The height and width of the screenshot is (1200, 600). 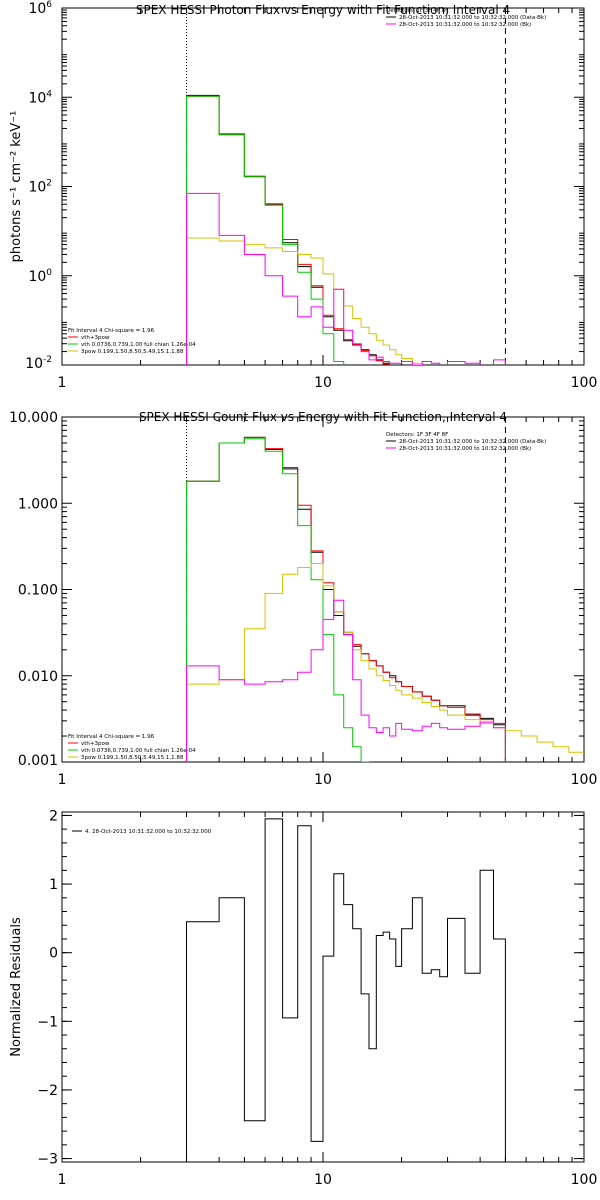 I want to click on y-tick-label: 10⁻², so click(x=38, y=363).